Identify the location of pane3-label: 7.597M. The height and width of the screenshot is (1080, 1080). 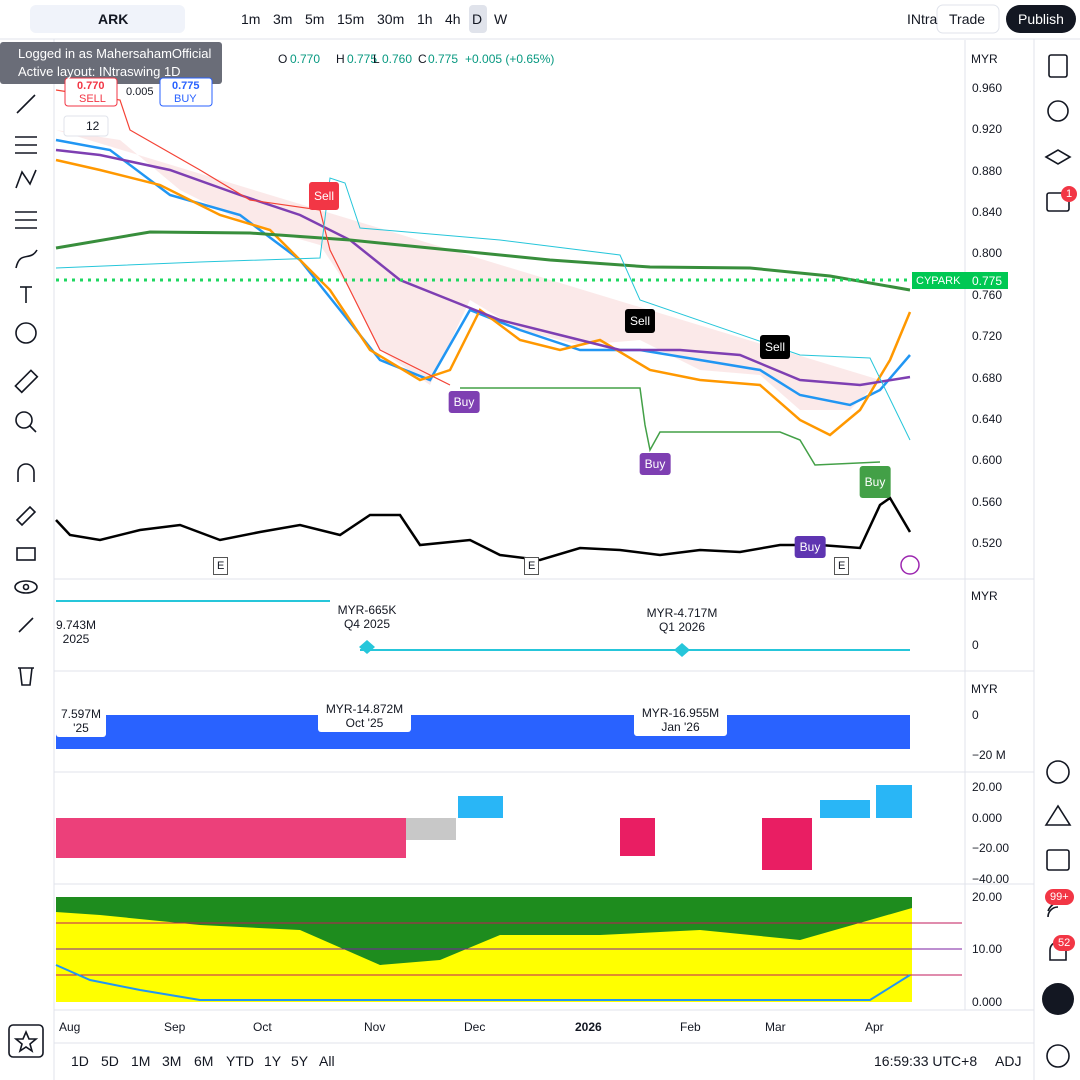
(81, 714).